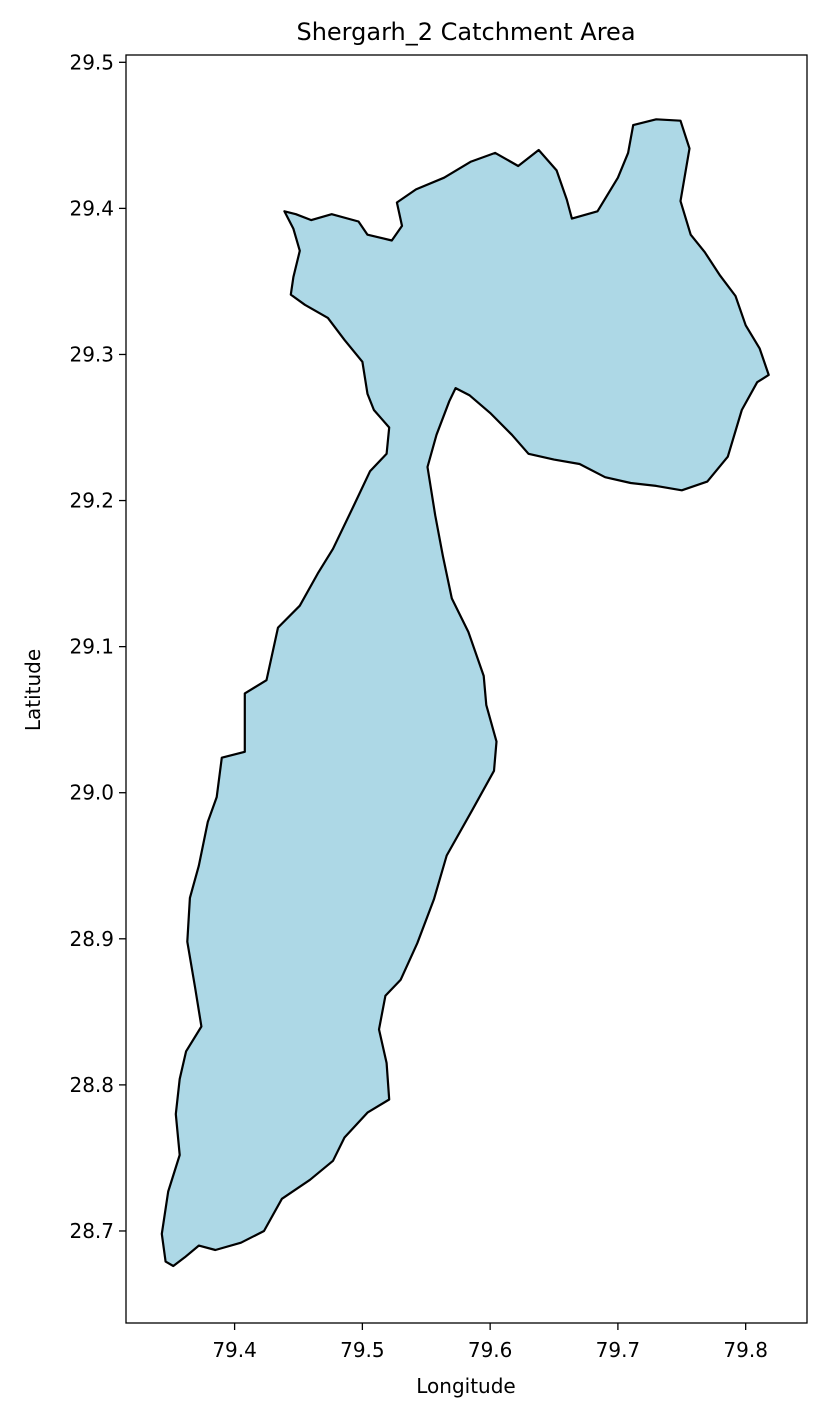  Describe the element at coordinates (465, 32) in the screenshot. I see `chart-title: Shergarh_2 Catchment Area` at that location.